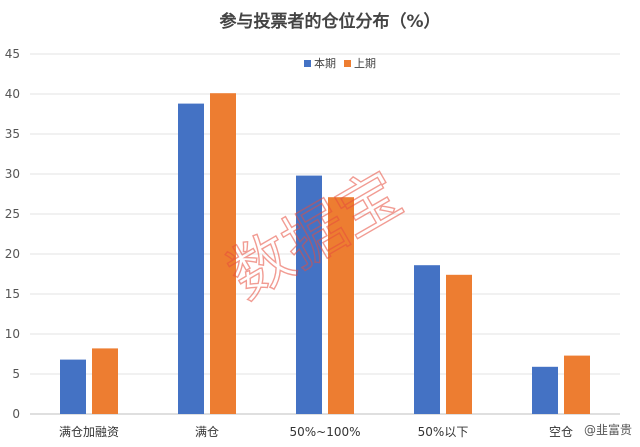 The width and height of the screenshot is (640, 447). What do you see at coordinates (325, 63) in the screenshot?
I see `legend-label: 本期` at bounding box center [325, 63].